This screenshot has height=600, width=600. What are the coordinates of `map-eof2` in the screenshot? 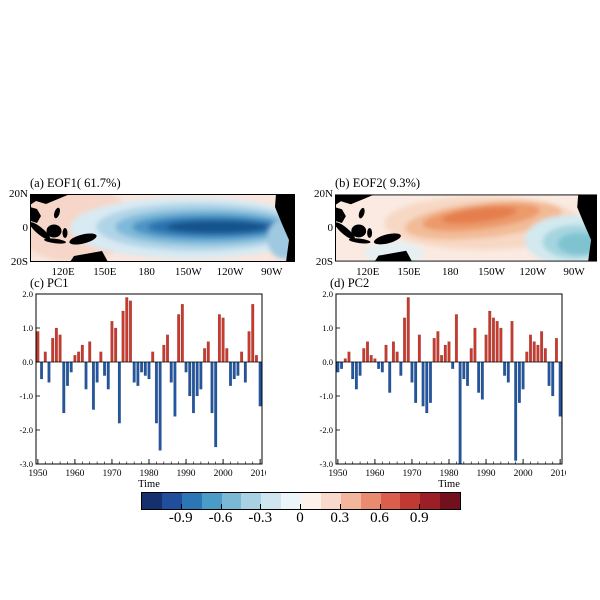 It's located at (466, 228).